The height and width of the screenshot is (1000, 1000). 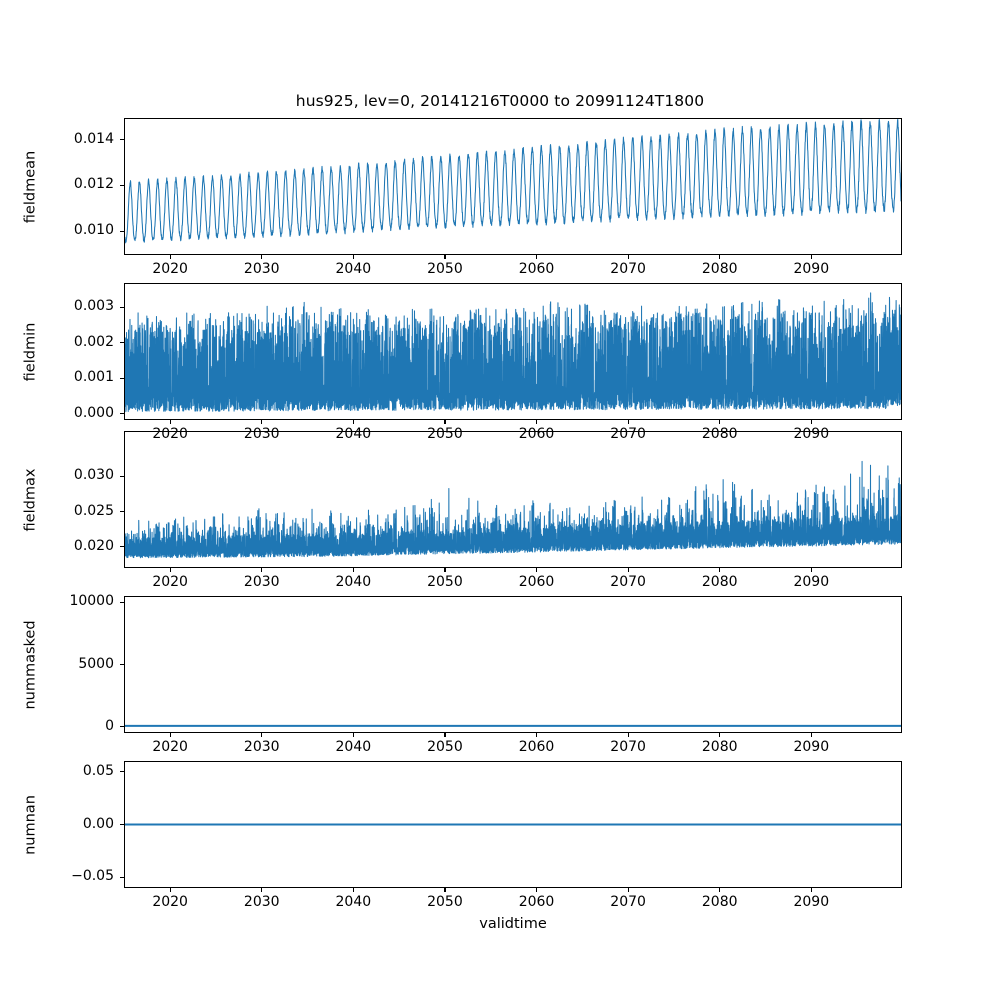 I want to click on ytick-label: 0, so click(x=109, y=725).